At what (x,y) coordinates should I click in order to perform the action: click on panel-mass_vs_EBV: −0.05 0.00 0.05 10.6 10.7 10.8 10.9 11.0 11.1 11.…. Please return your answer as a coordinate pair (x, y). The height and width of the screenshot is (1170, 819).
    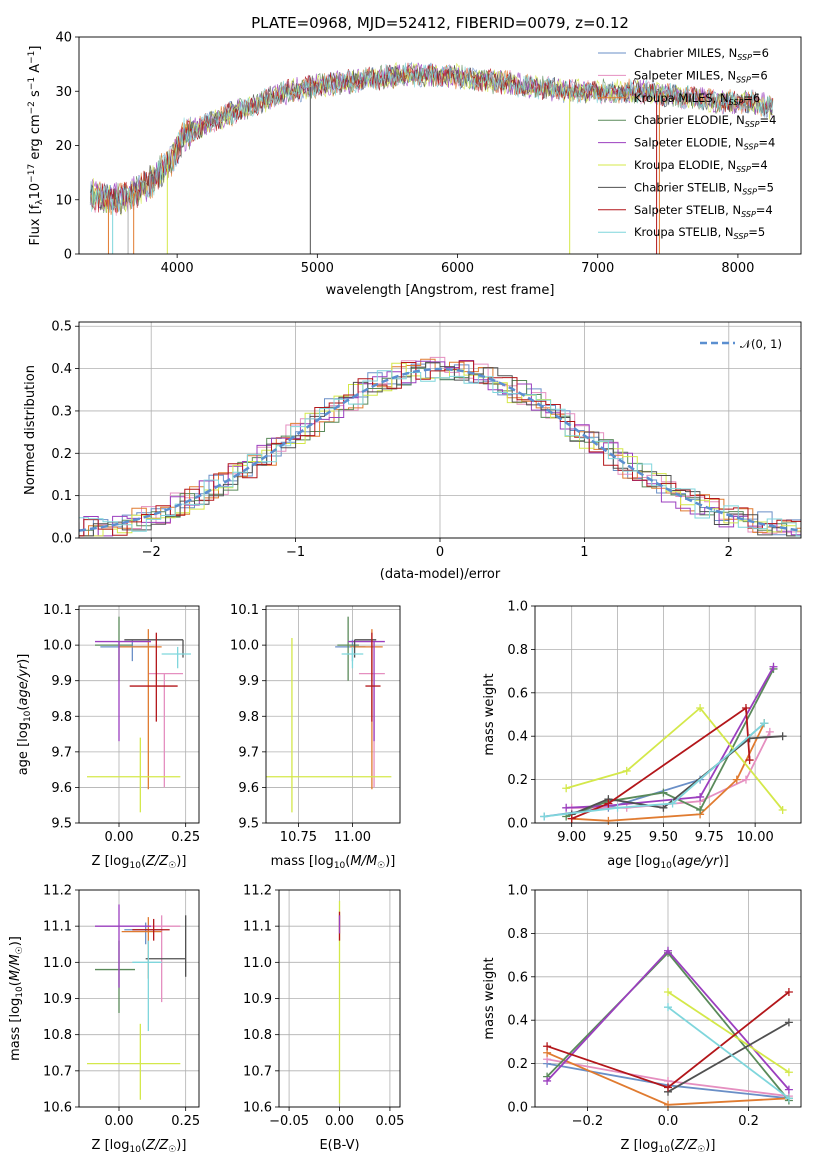
    Looking at the image, I should click on (323, 1019).